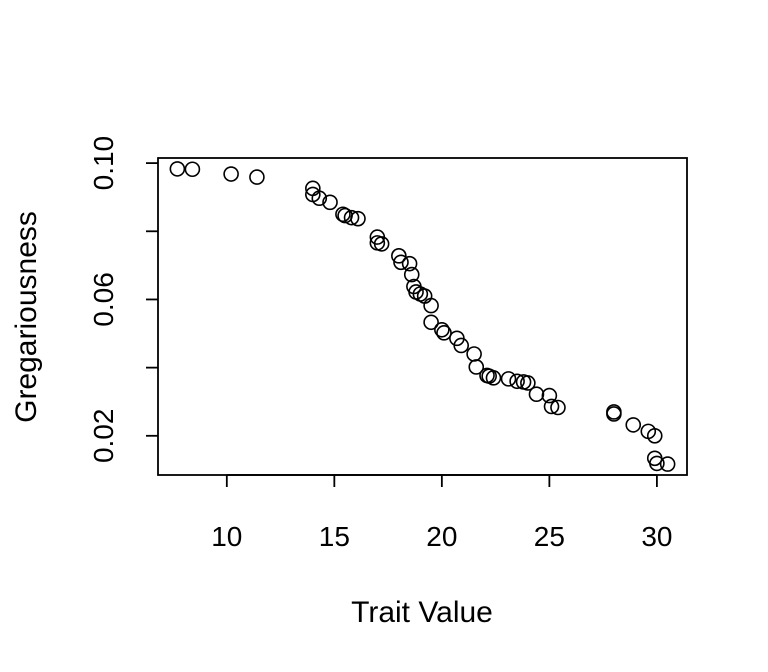 Image resolution: width=768 pixels, height=672 pixels. What do you see at coordinates (441, 513) in the screenshot?
I see `x-axis: 10 15 20 25 30` at bounding box center [441, 513].